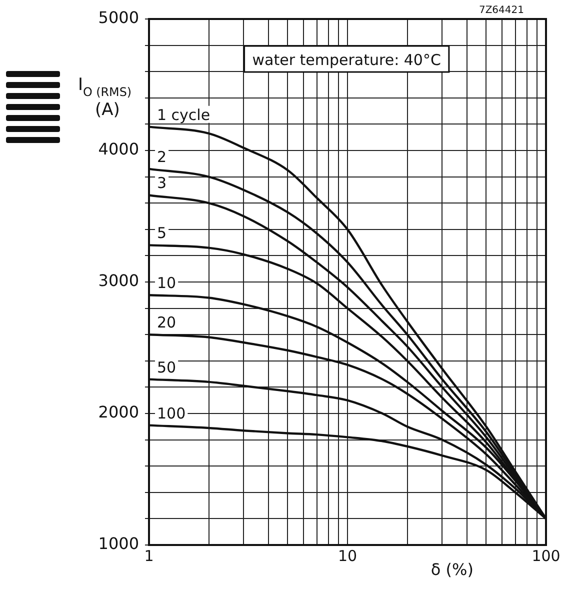 The height and width of the screenshot is (593, 567). What do you see at coordinates (546, 555) in the screenshot?
I see `x-tick-label: 100` at bounding box center [546, 555].